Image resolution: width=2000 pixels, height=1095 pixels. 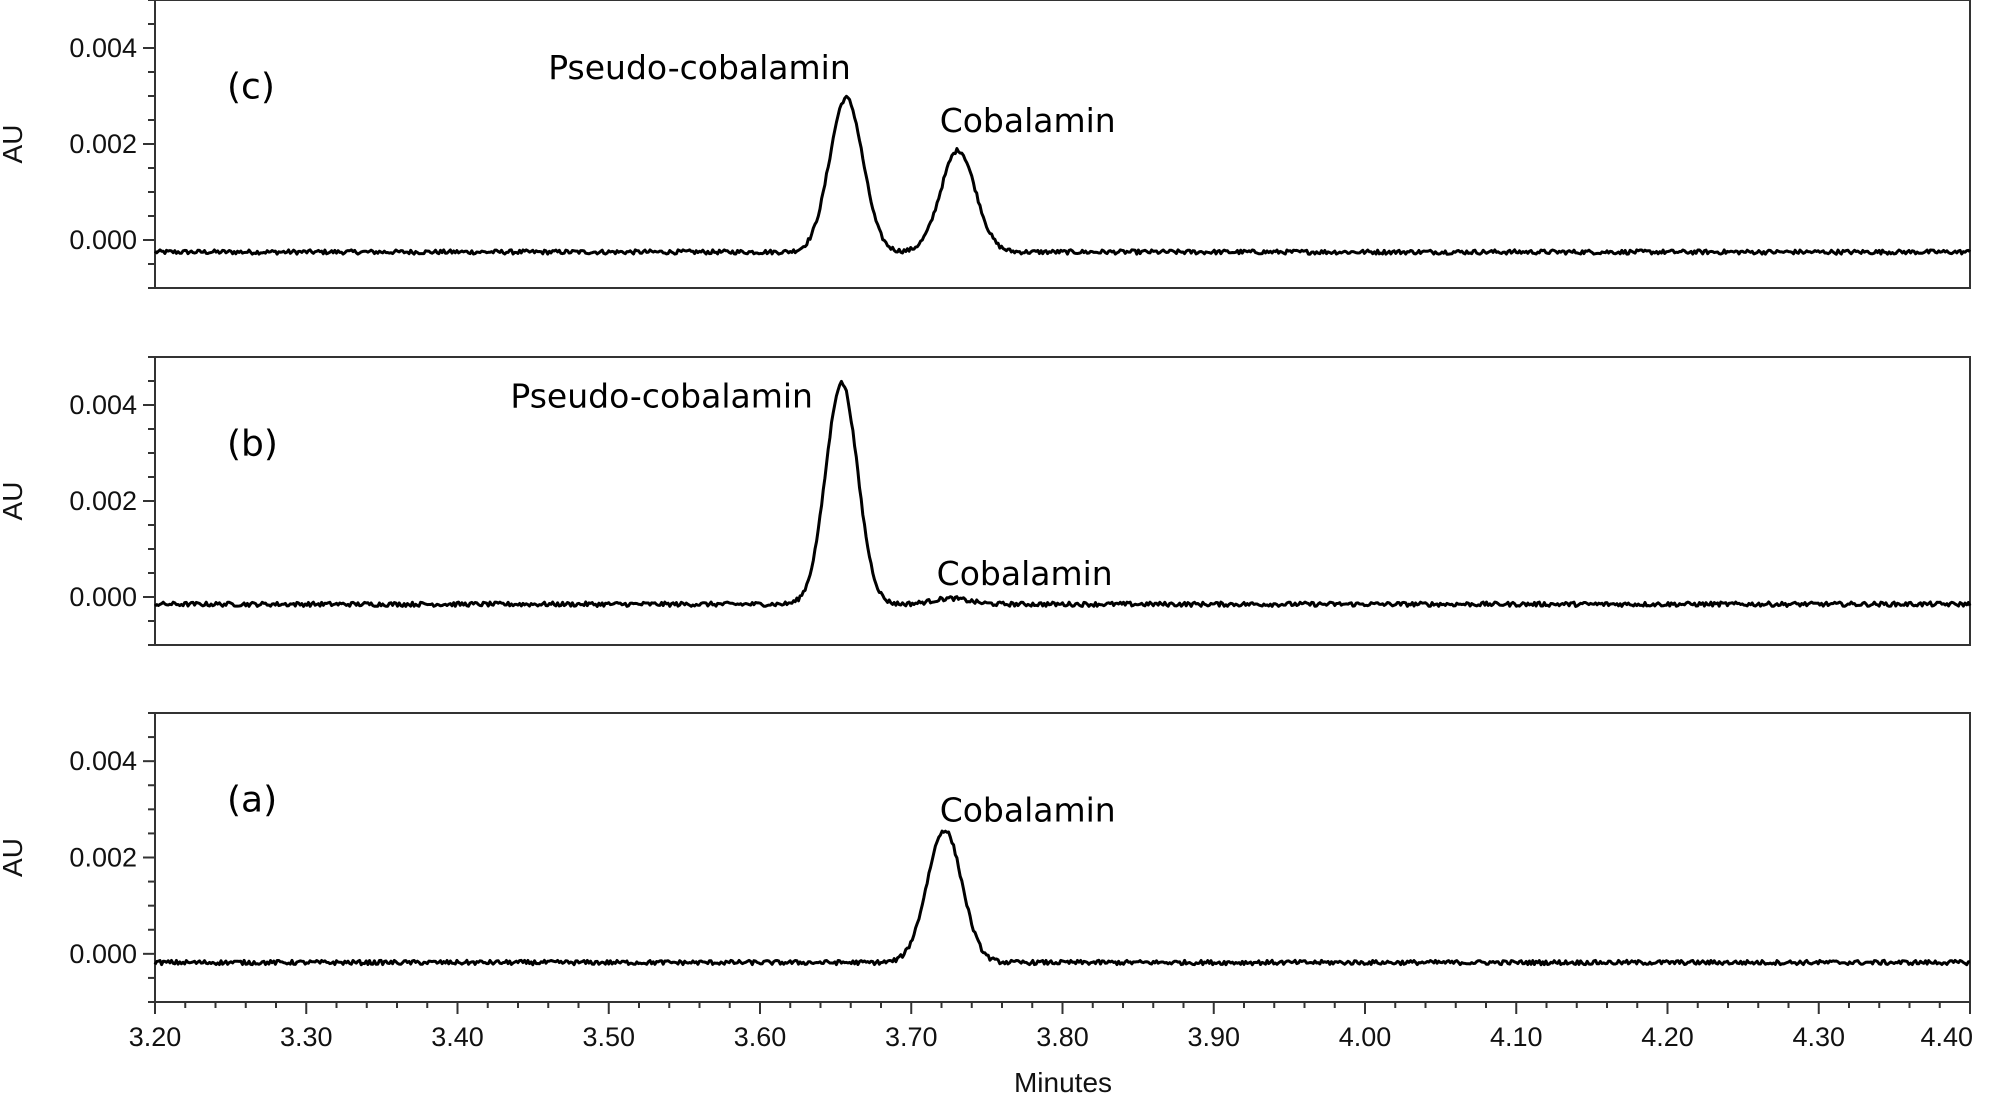 I want to click on x-tick-label: 3.40, so click(x=457, y=1037).